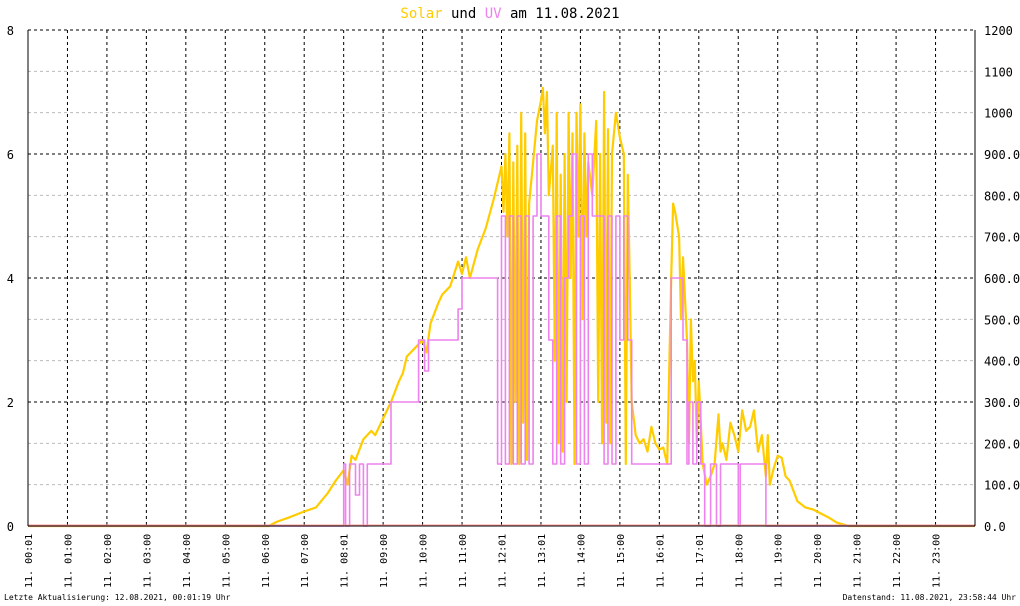 The width and height of the screenshot is (1020, 606). Describe the element at coordinates (1002, 279) in the screenshot. I see `right-tick-label: 600.0` at that location.